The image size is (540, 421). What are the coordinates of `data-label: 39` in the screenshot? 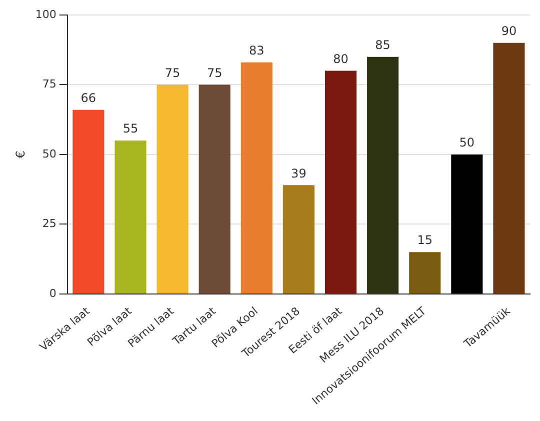 It's located at (298, 173).